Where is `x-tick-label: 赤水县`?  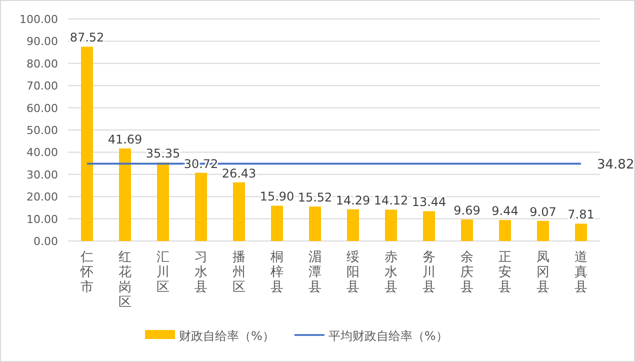 x-tick-label: 赤水县 is located at coordinates (391, 272).